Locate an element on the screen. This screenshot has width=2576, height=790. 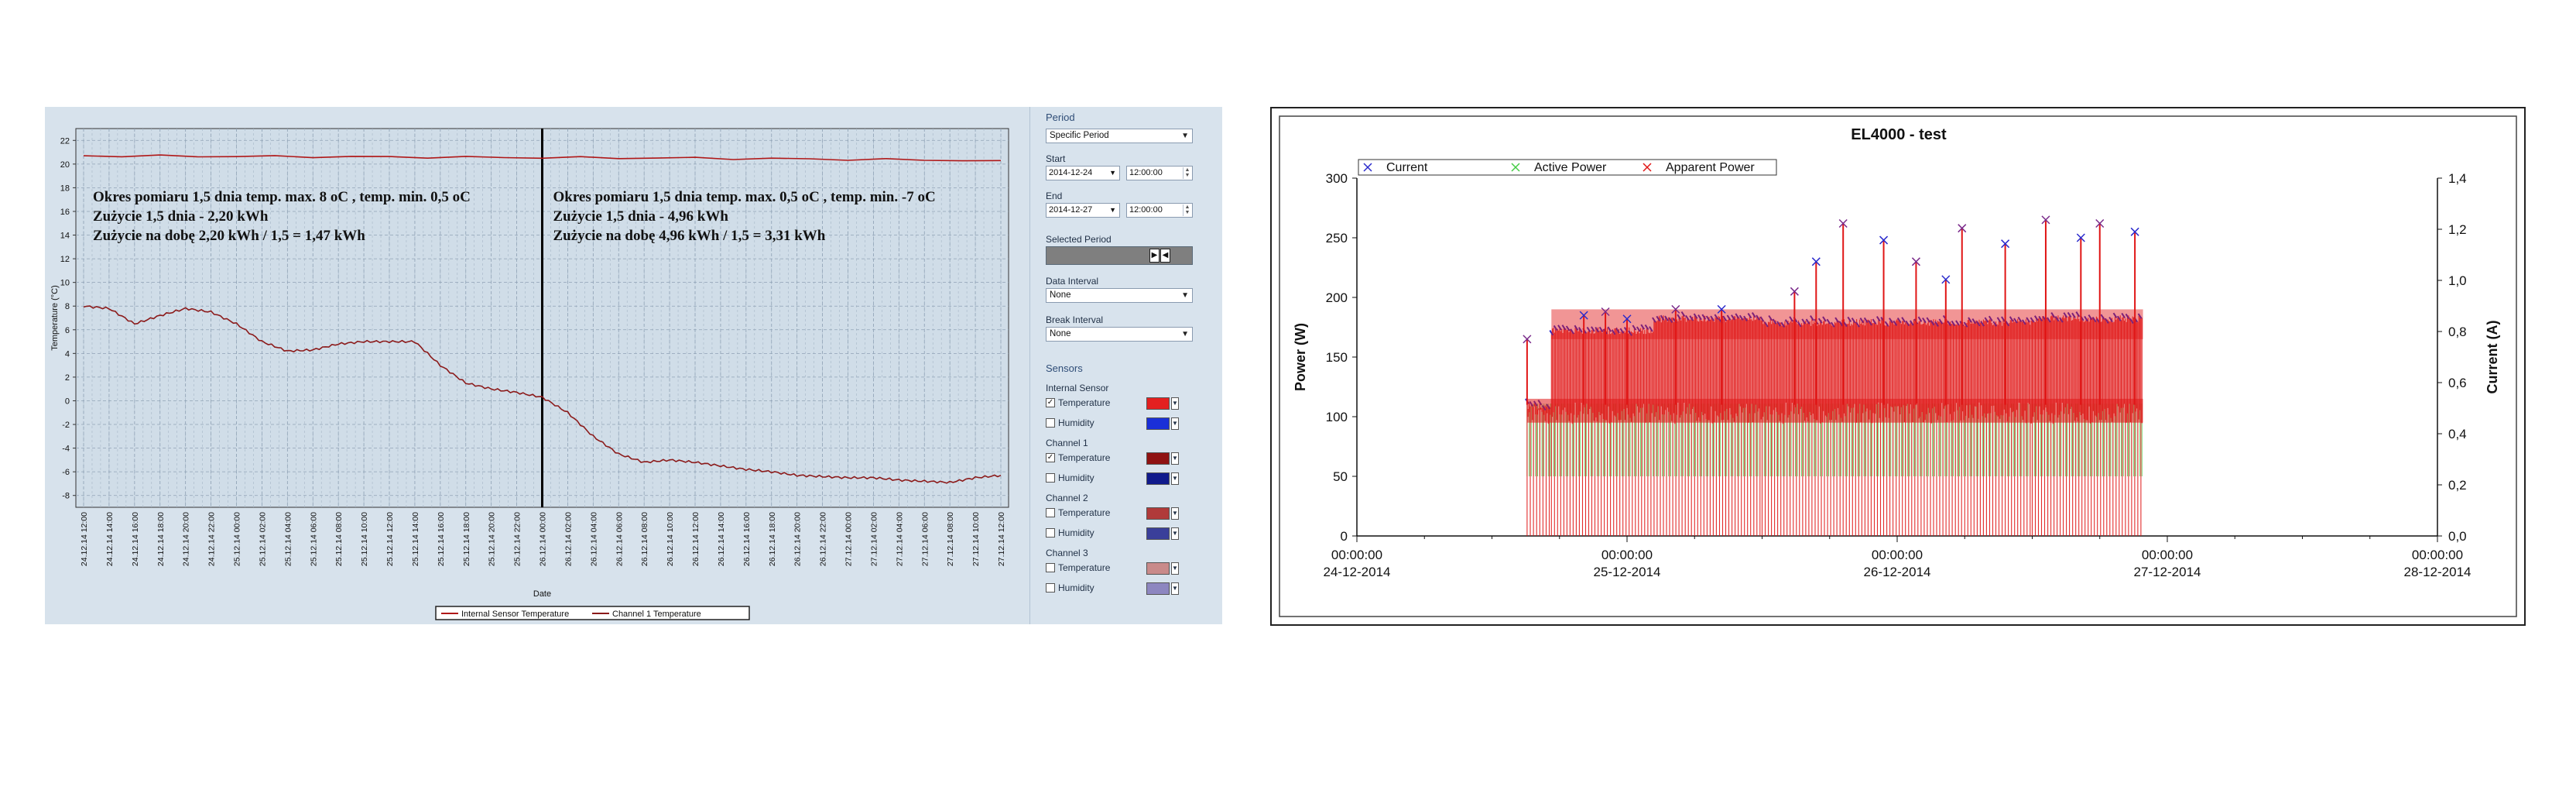
end-time-field: 12:00:00 ▲ ▼ is located at coordinates (1159, 210).